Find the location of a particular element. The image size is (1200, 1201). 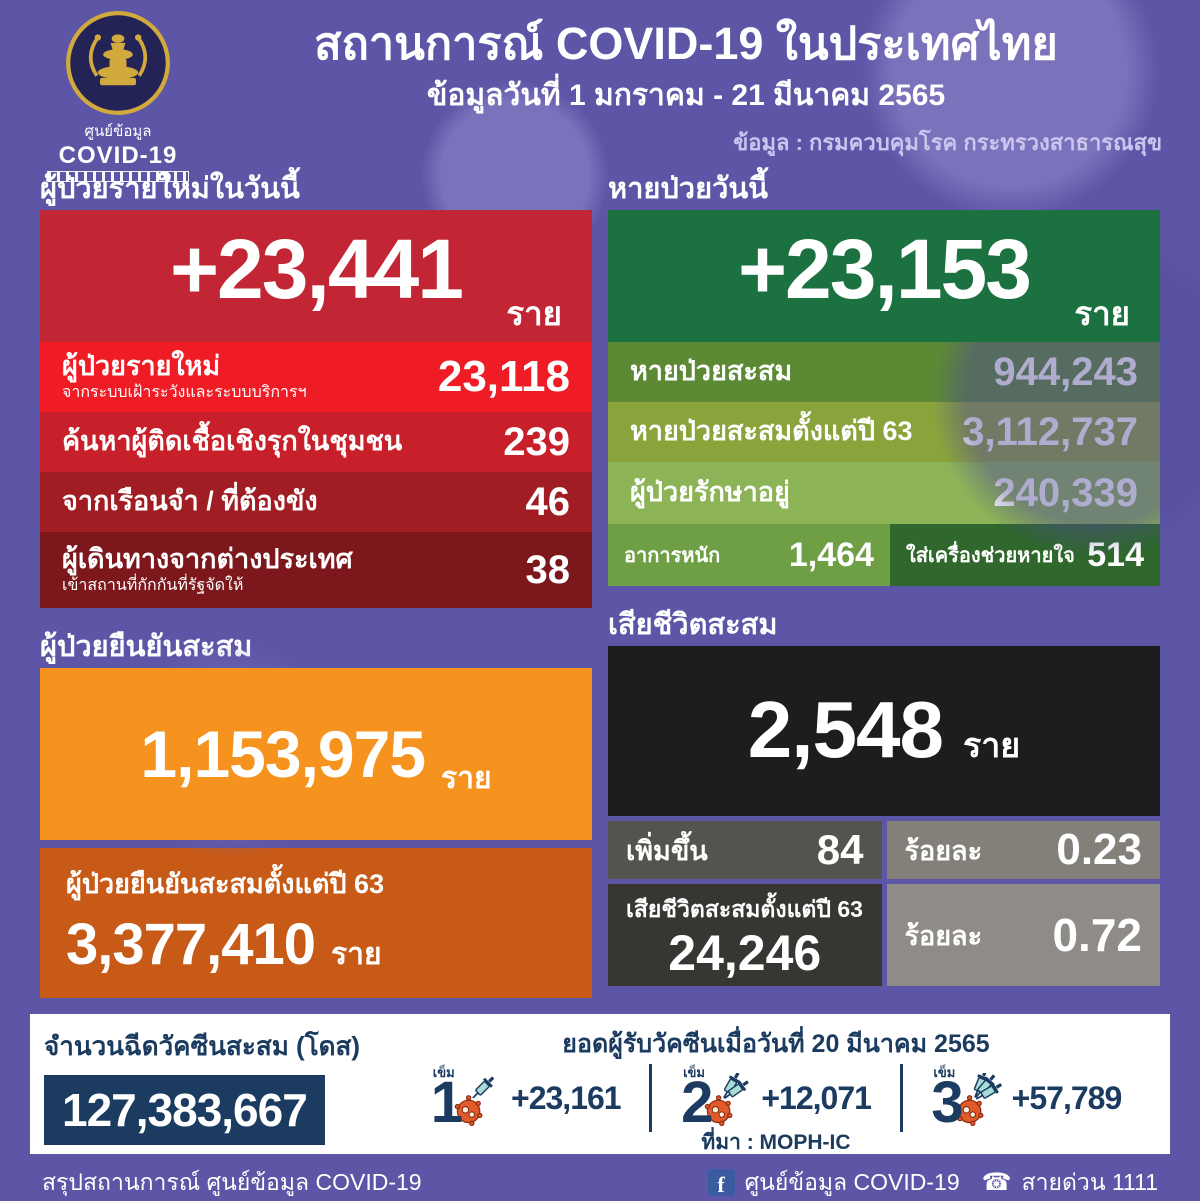

new-cases-hero: +23,441 ราย is located at coordinates (316, 276).